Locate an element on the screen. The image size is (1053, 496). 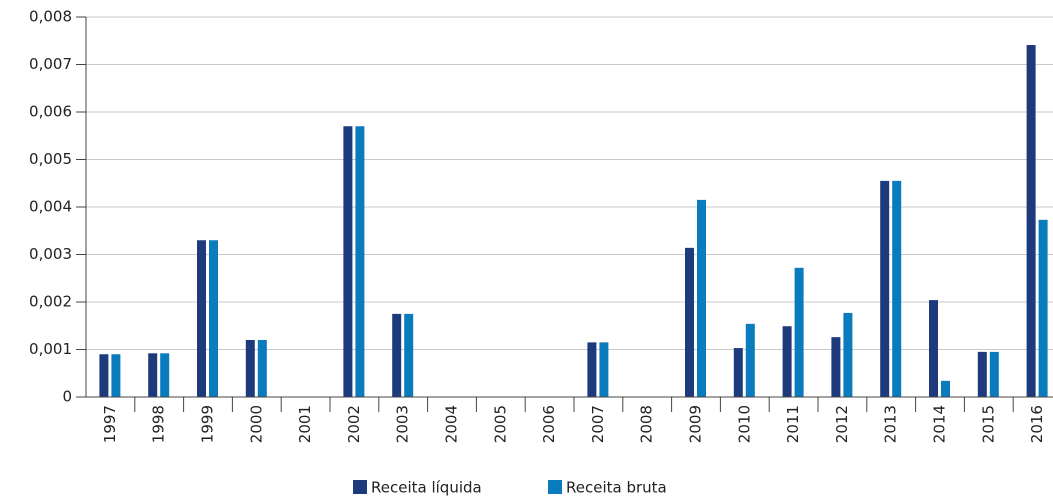
x-tick-label: 1998 is located at coordinates (159, 424).